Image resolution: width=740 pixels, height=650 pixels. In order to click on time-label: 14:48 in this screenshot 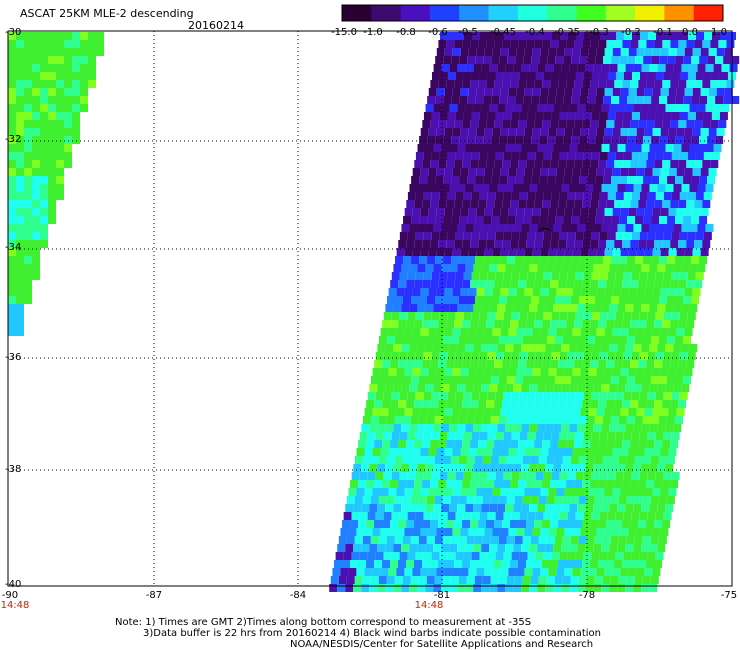, I will do `click(15, 605)`.